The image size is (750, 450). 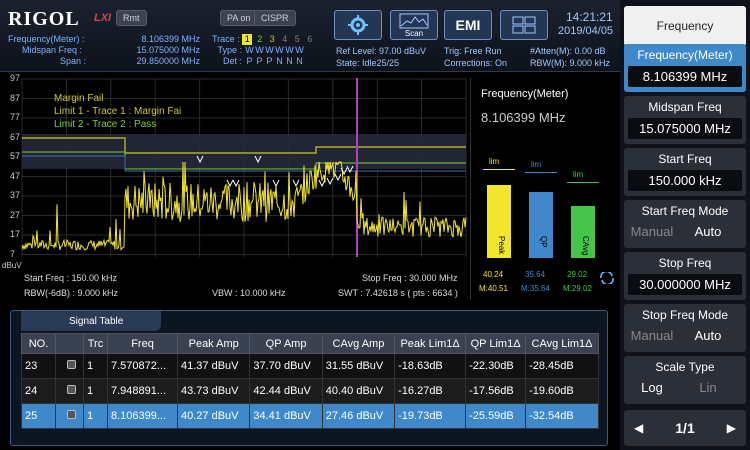 I want to click on col-cavg-amp: CAvg Amp, so click(x=358, y=343).